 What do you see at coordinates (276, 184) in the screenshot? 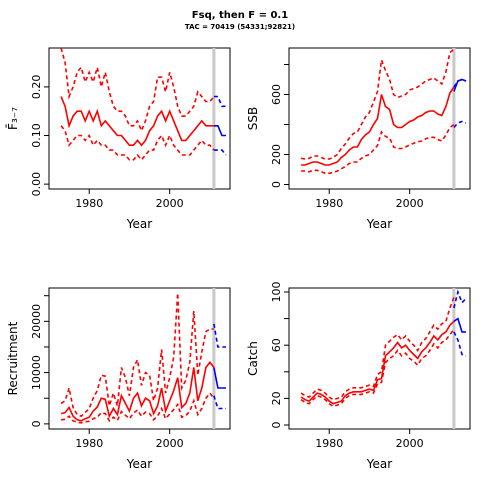
I see `ssb-y-tick-label: 0` at bounding box center [276, 184].